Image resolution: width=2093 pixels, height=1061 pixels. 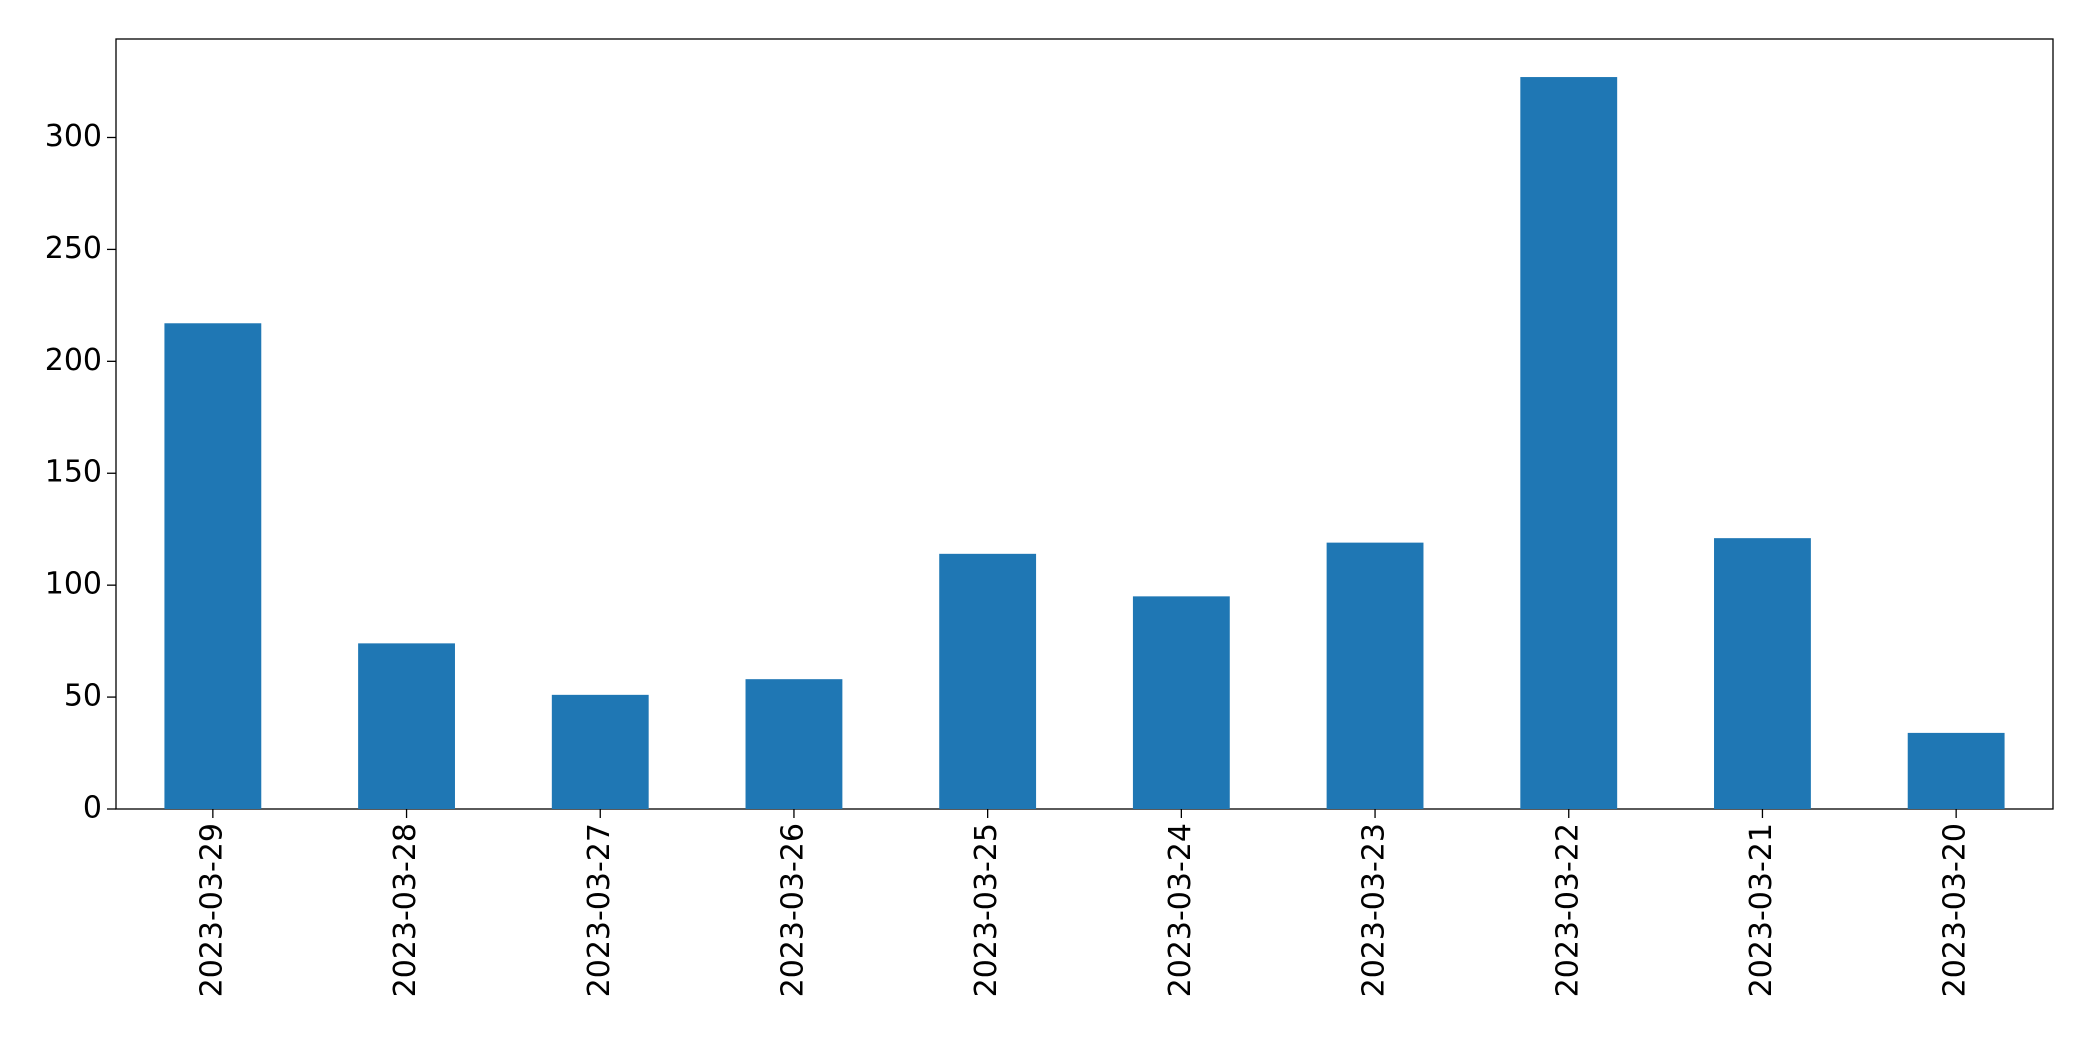 What do you see at coordinates (1374, 910) in the screenshot?
I see `x-tick-label: 2023-03-23` at bounding box center [1374, 910].